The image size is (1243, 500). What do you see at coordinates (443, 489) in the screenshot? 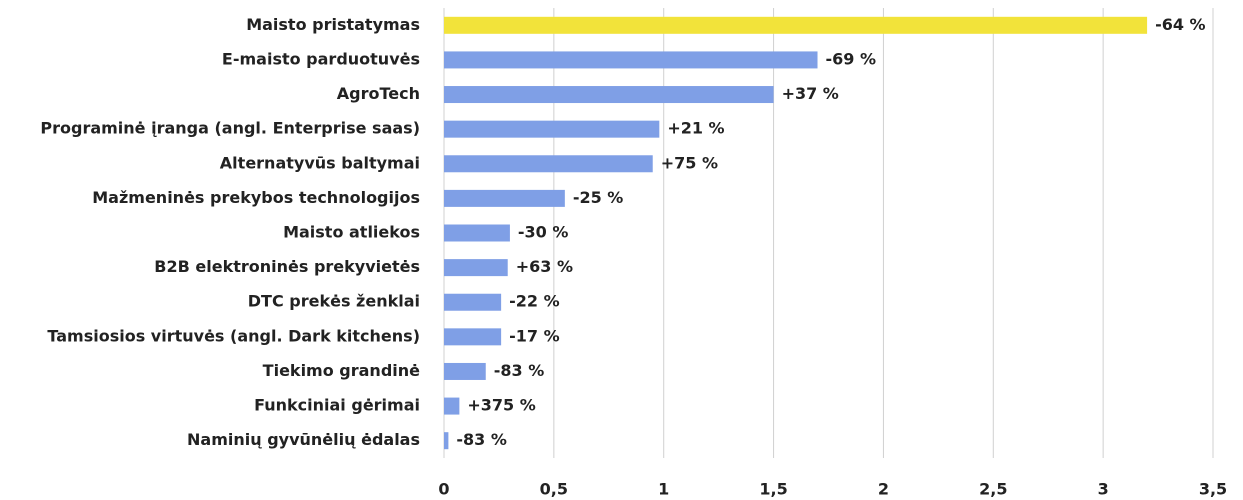
I see `x-tick-label: 0` at bounding box center [443, 489].